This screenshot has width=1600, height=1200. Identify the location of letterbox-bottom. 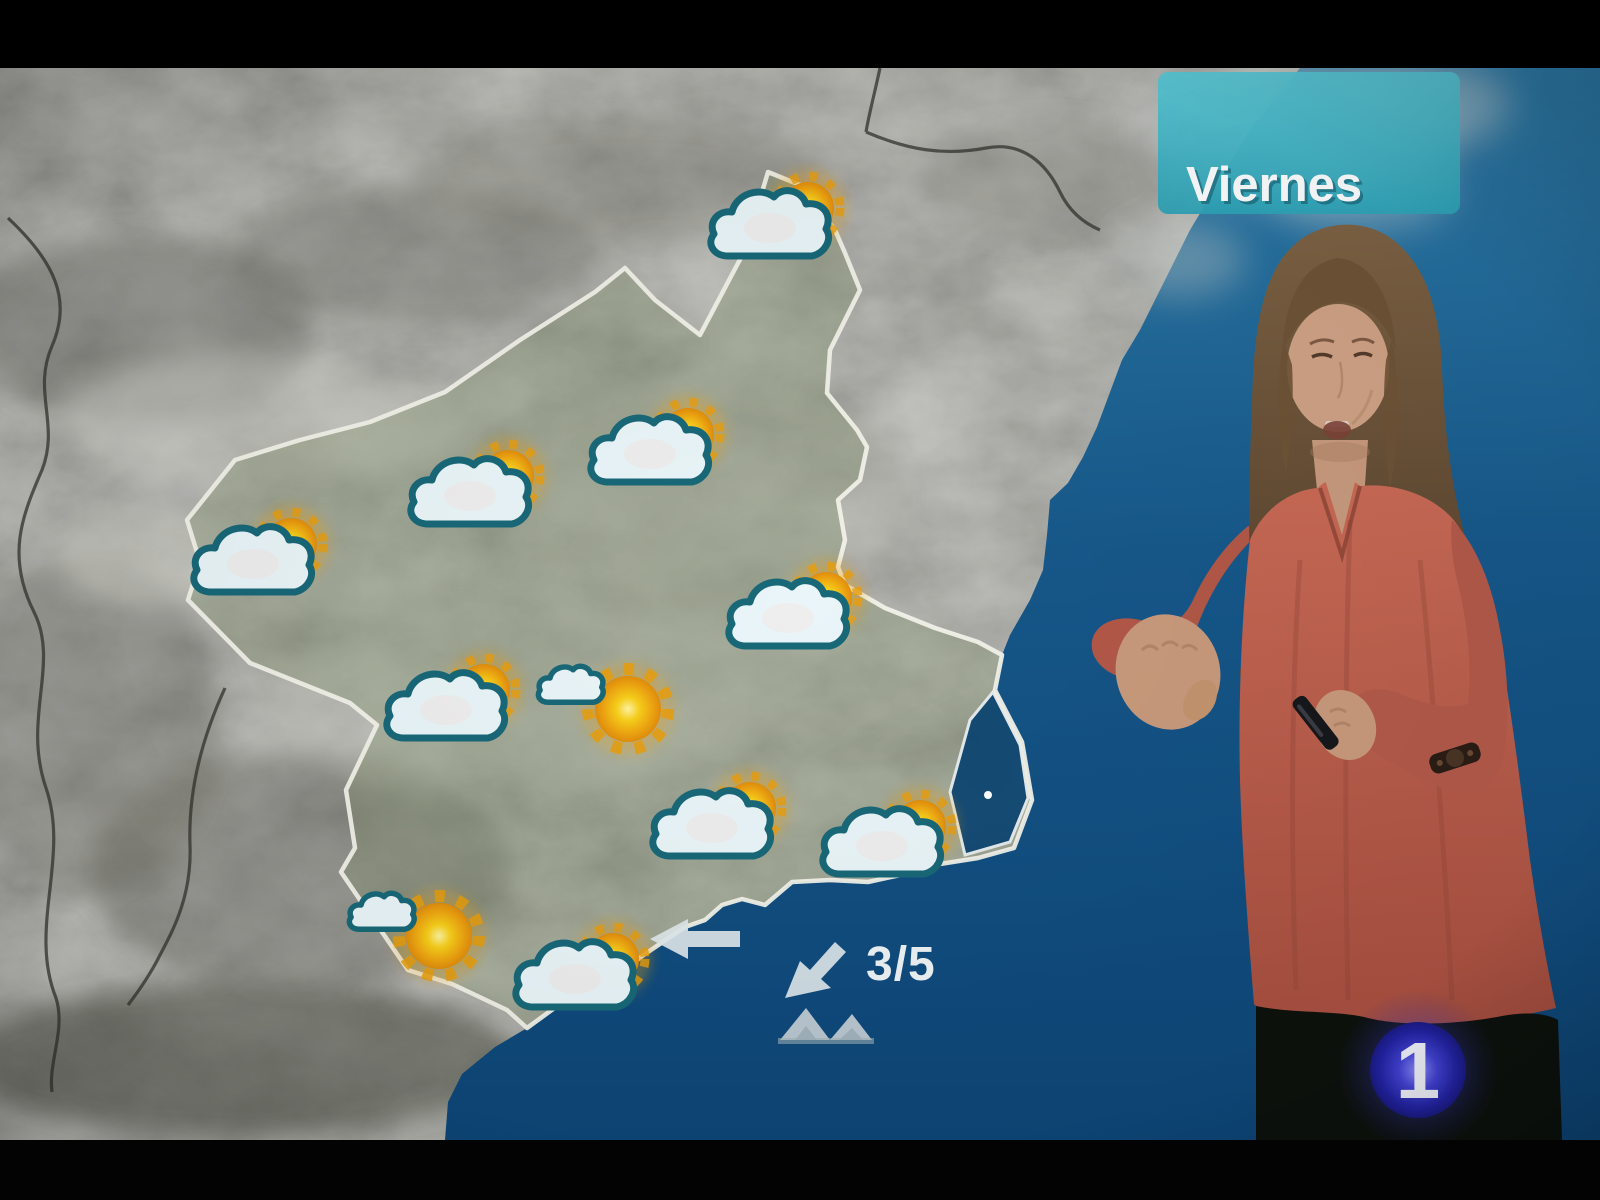
(800, 1170).